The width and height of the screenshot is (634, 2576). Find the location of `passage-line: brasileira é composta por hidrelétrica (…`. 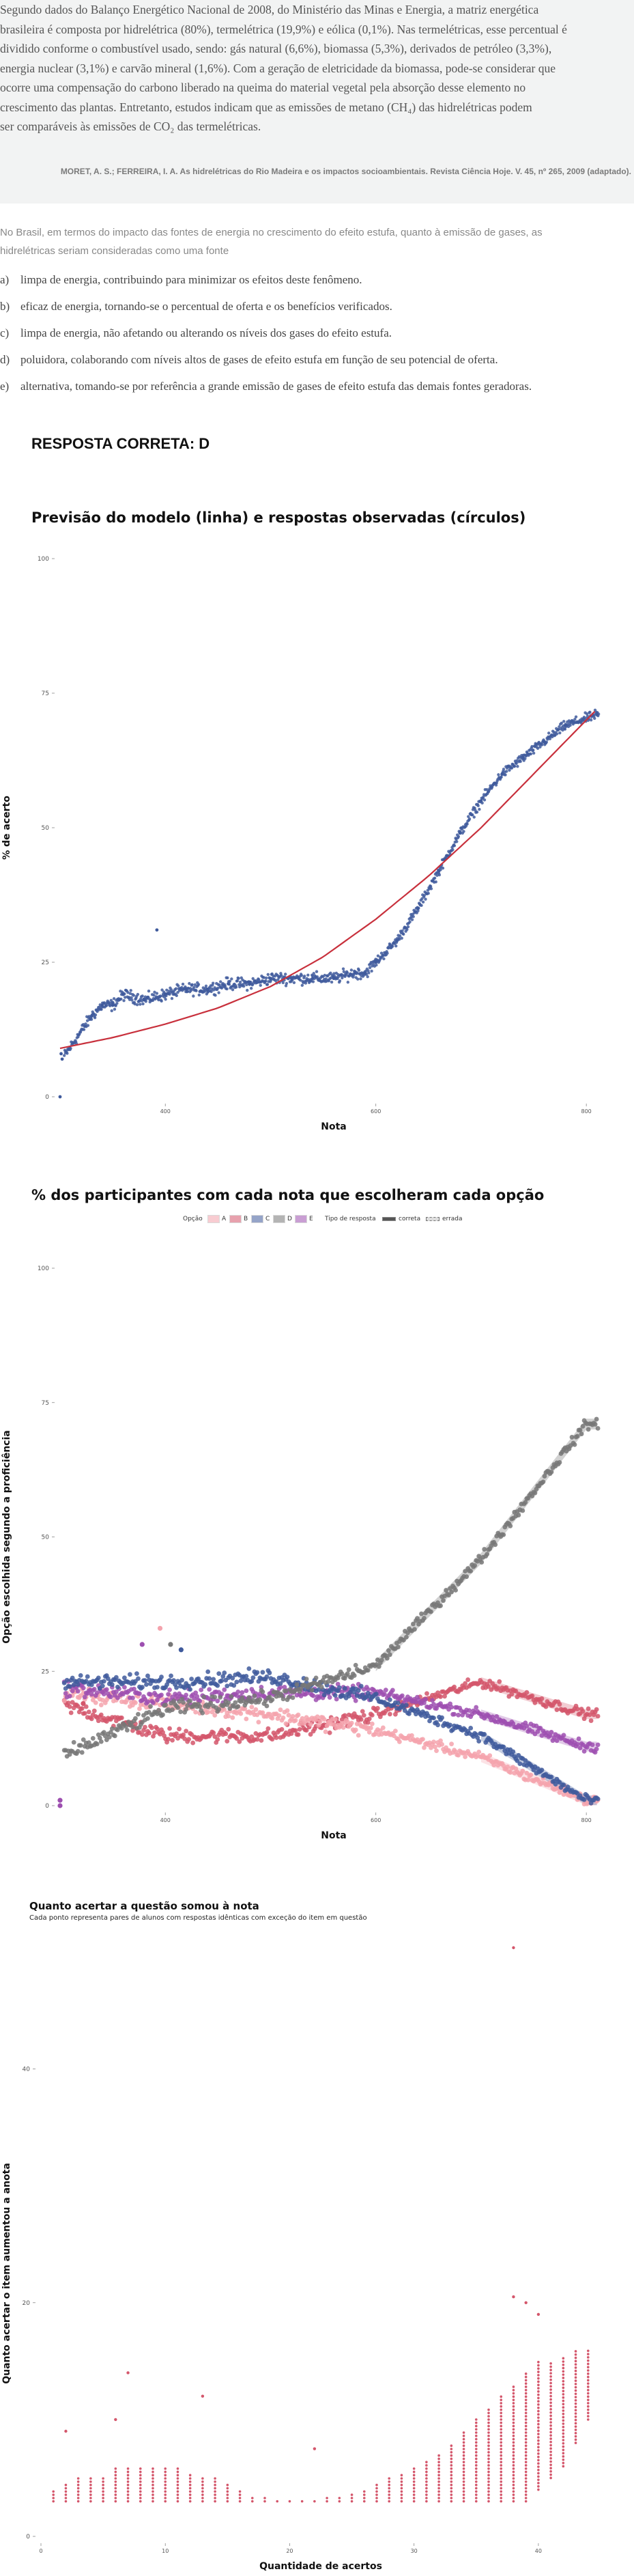

passage-line: brasileira é composta por hidrelétrica (… is located at coordinates (283, 29).